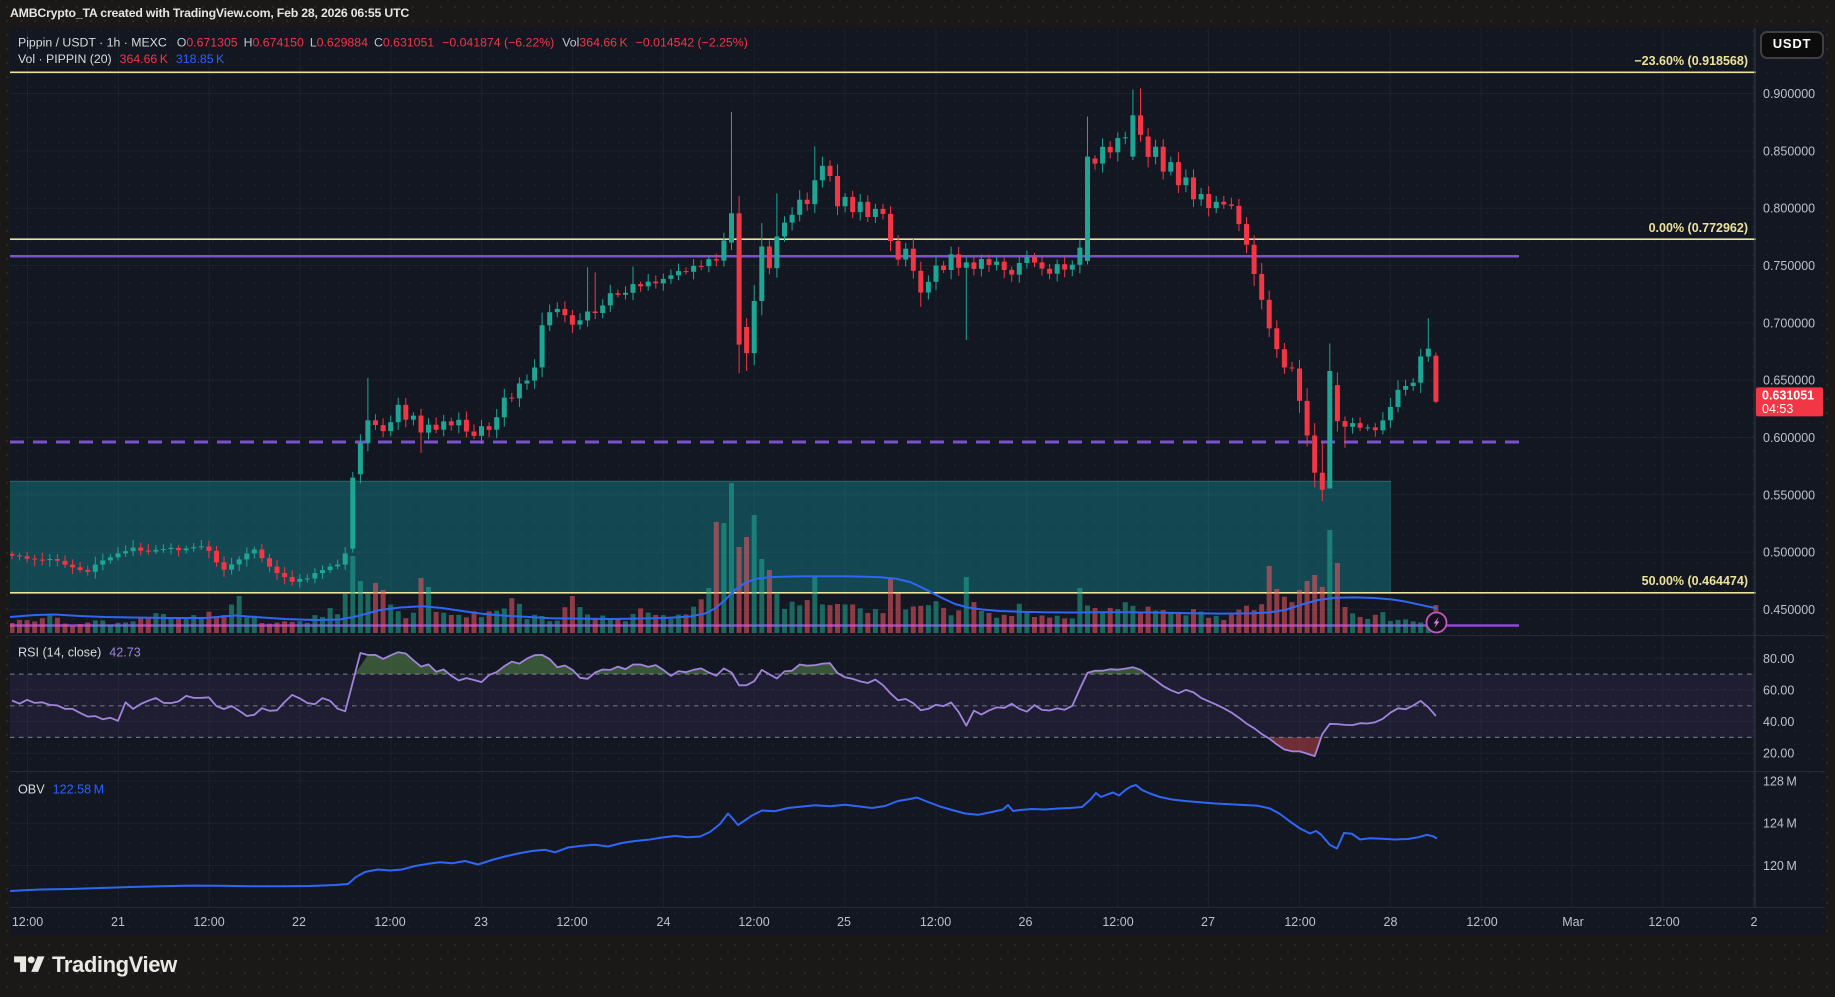 This screenshot has width=1835, height=997. What do you see at coordinates (1777, 409) in the screenshot?
I see `svg-text: 04:53` at bounding box center [1777, 409].